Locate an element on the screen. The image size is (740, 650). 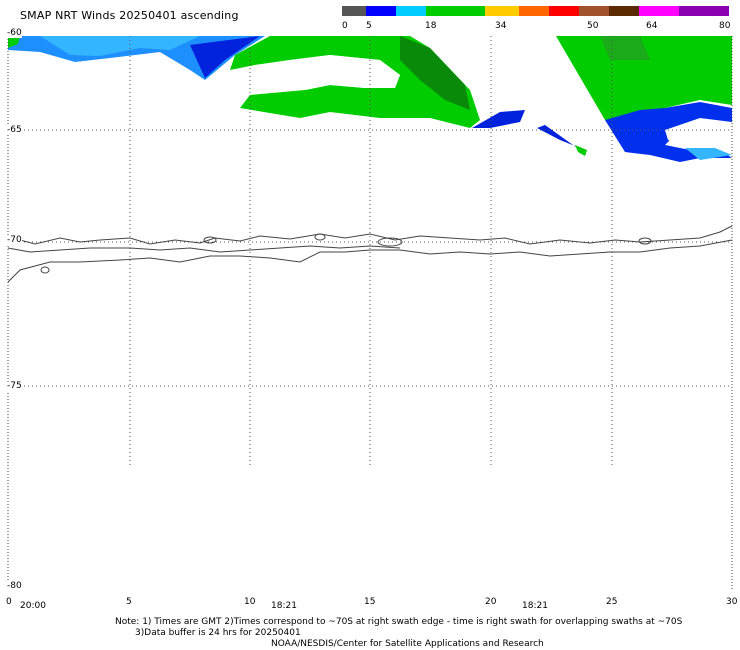
lat-label-75: -75 is located at coordinates (14, 386).